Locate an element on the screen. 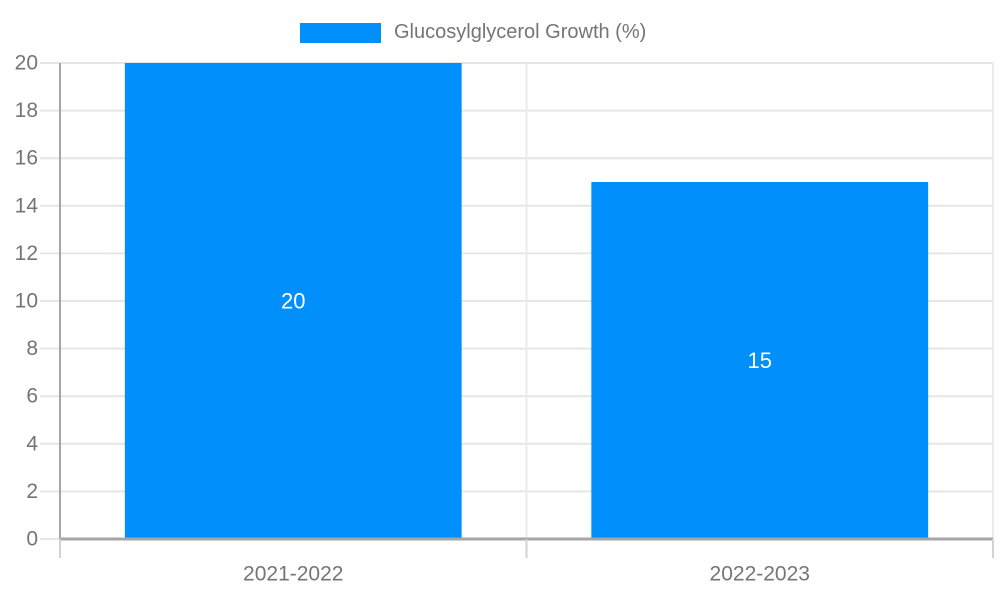  x-tick-label: 2022-2023 is located at coordinates (760, 574).